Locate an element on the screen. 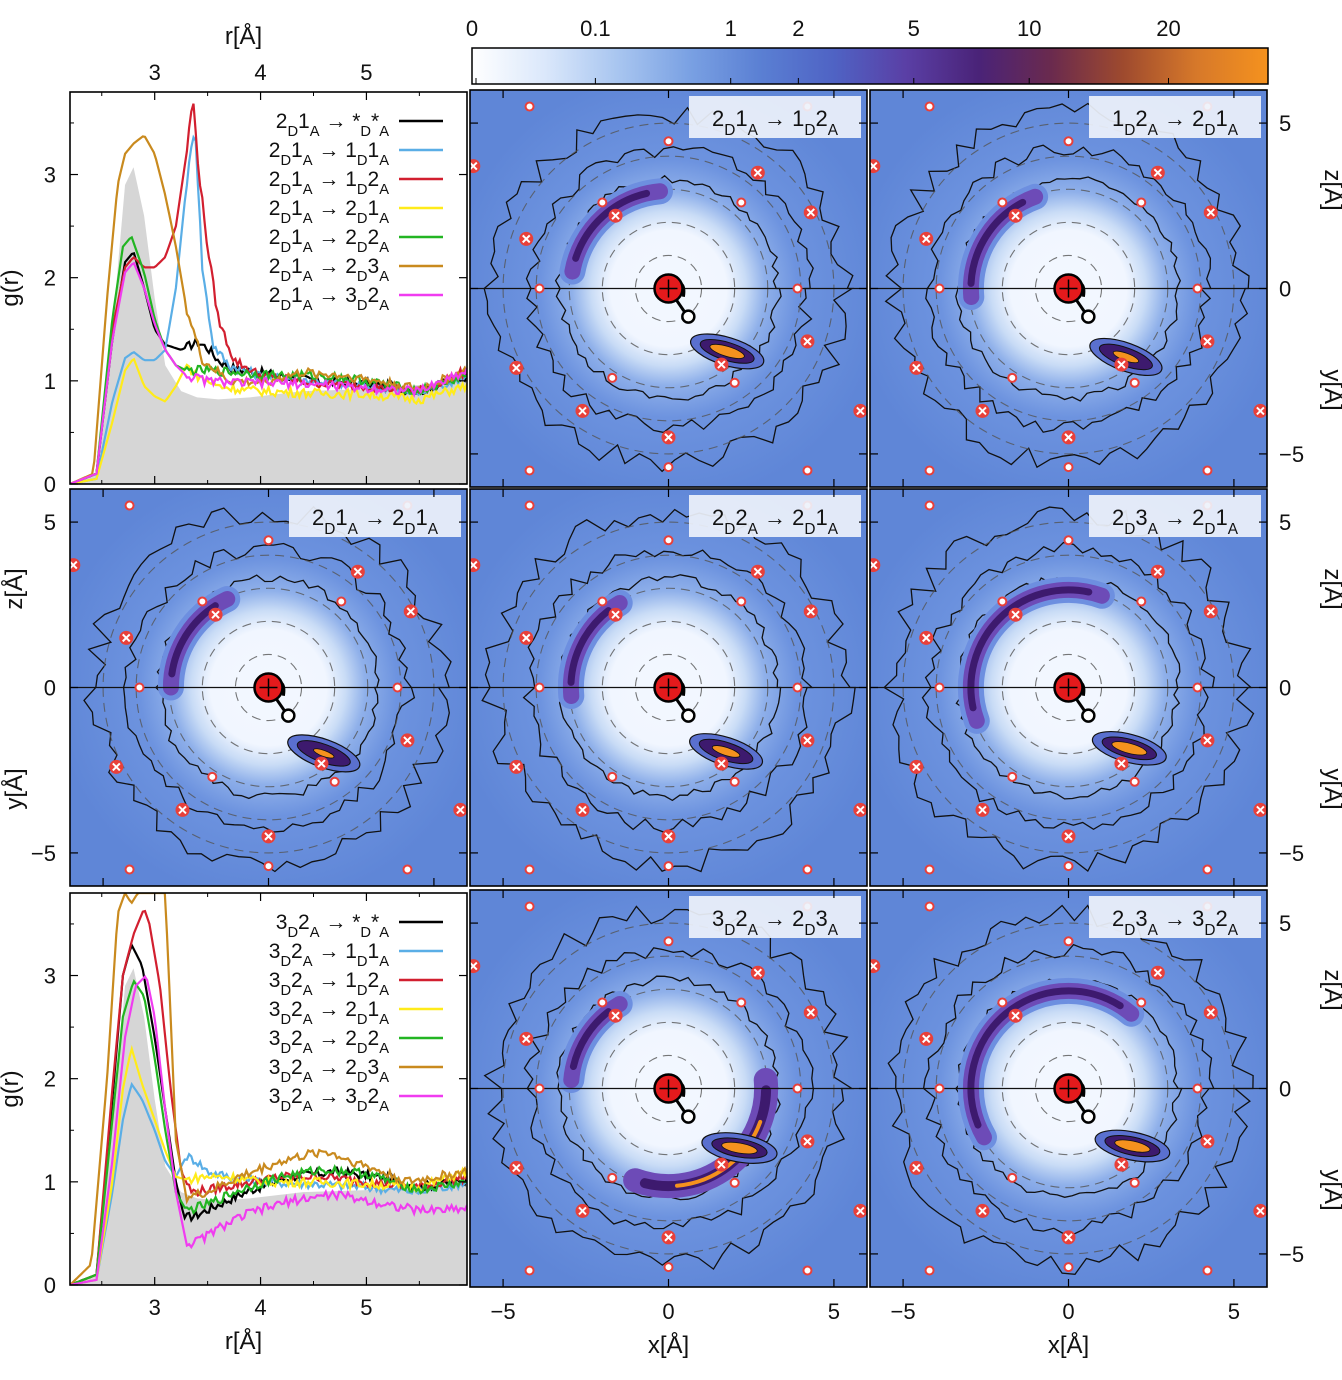 This screenshot has width=1342, height=1380. legend-label: 2D1A → 2D3A is located at coordinates (329, 270).